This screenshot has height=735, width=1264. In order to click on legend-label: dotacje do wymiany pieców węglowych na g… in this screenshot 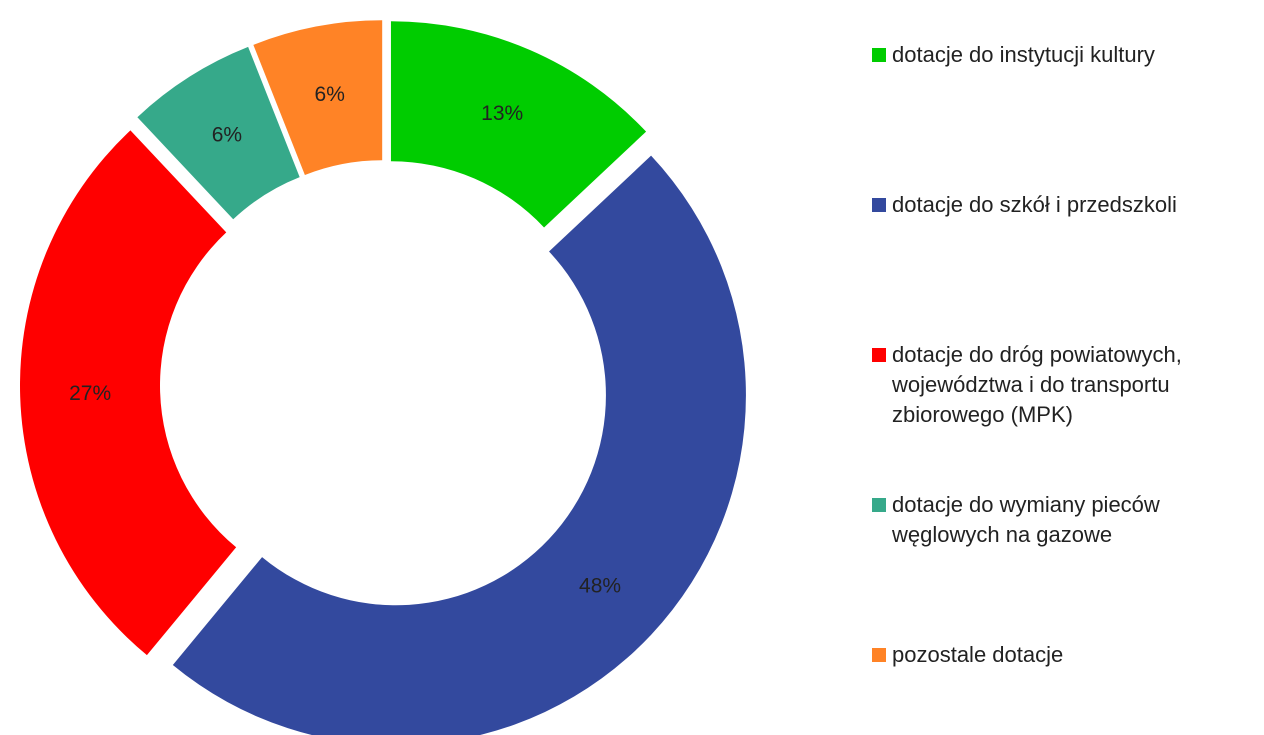, I will do `click(1026, 519)`.